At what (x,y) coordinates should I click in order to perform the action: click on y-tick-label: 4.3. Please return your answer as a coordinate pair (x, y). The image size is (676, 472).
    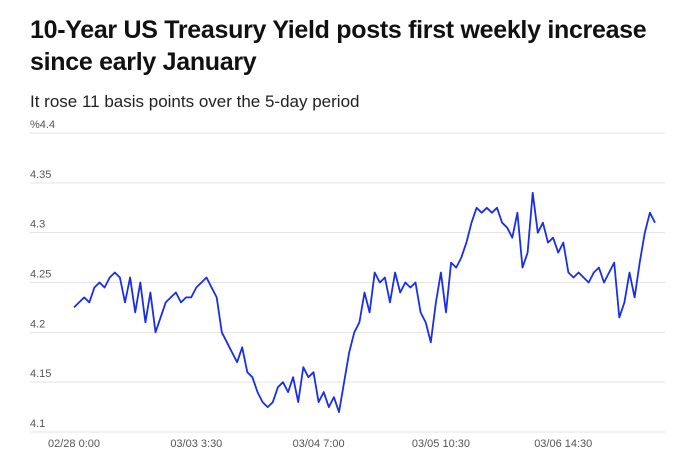
    Looking at the image, I should click on (37, 225).